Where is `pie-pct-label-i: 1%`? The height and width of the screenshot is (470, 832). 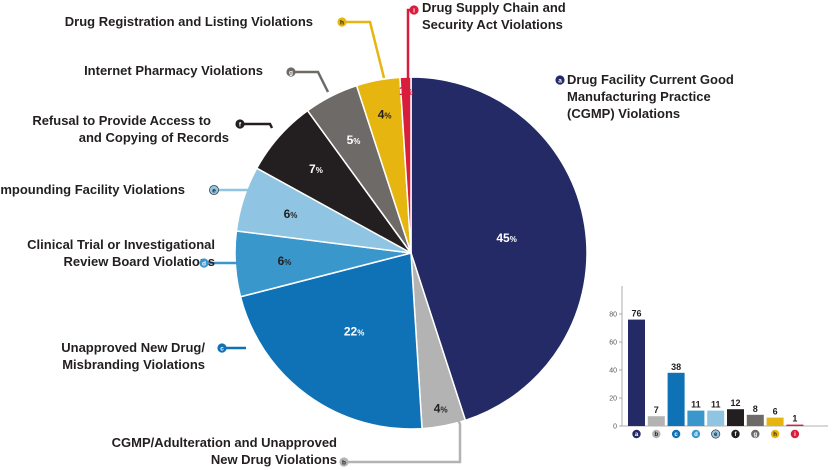 pie-pct-label-i: 1% is located at coordinates (406, 91).